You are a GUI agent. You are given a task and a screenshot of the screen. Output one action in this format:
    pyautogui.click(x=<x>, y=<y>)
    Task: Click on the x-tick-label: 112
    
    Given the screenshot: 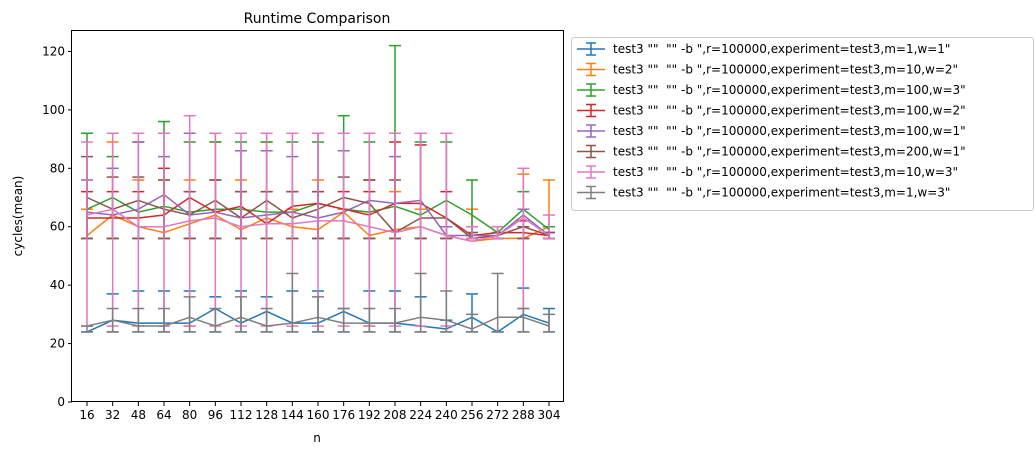 What is the action you would take?
    pyautogui.click(x=241, y=415)
    